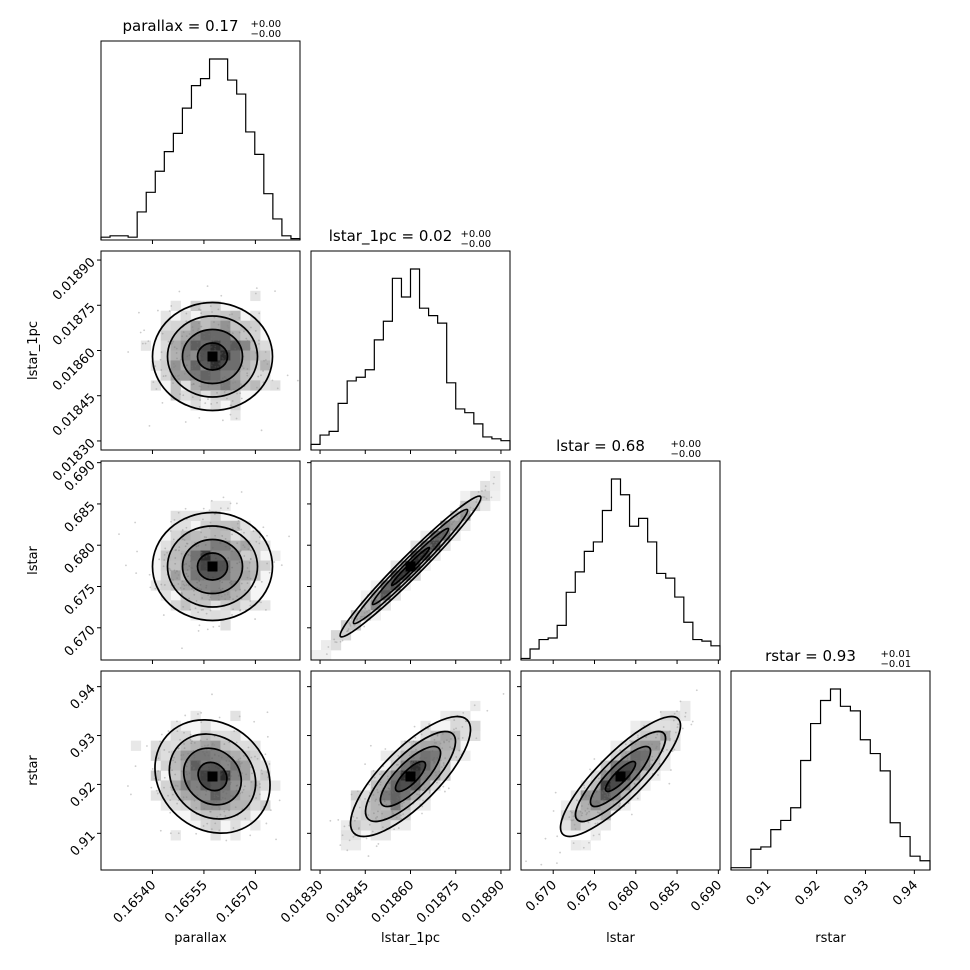  I want to click on title-param: lstar_1pc, so click(363, 236).